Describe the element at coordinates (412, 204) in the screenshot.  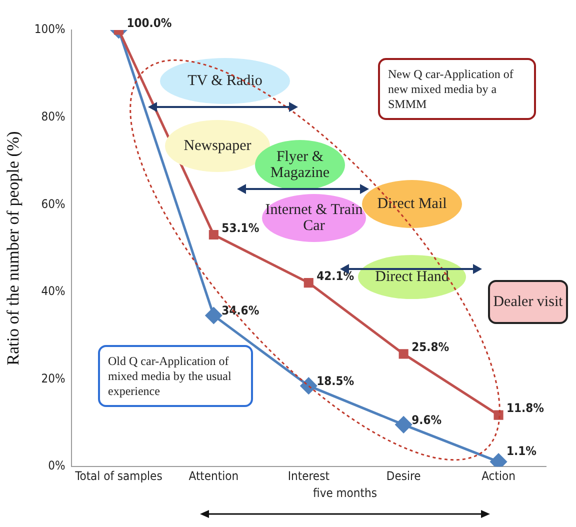
I see `oval-label: Direct Mail` at that location.